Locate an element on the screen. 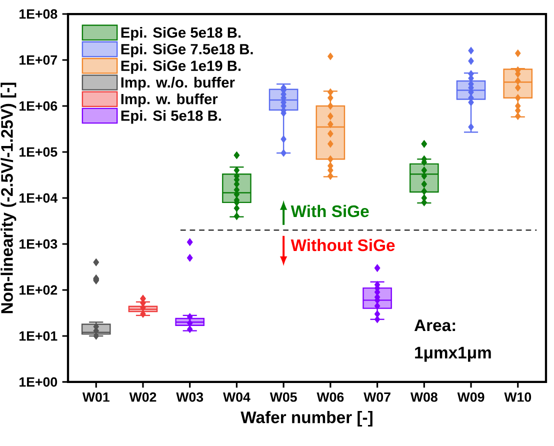  x-tick-label: W03 is located at coordinates (190, 397).